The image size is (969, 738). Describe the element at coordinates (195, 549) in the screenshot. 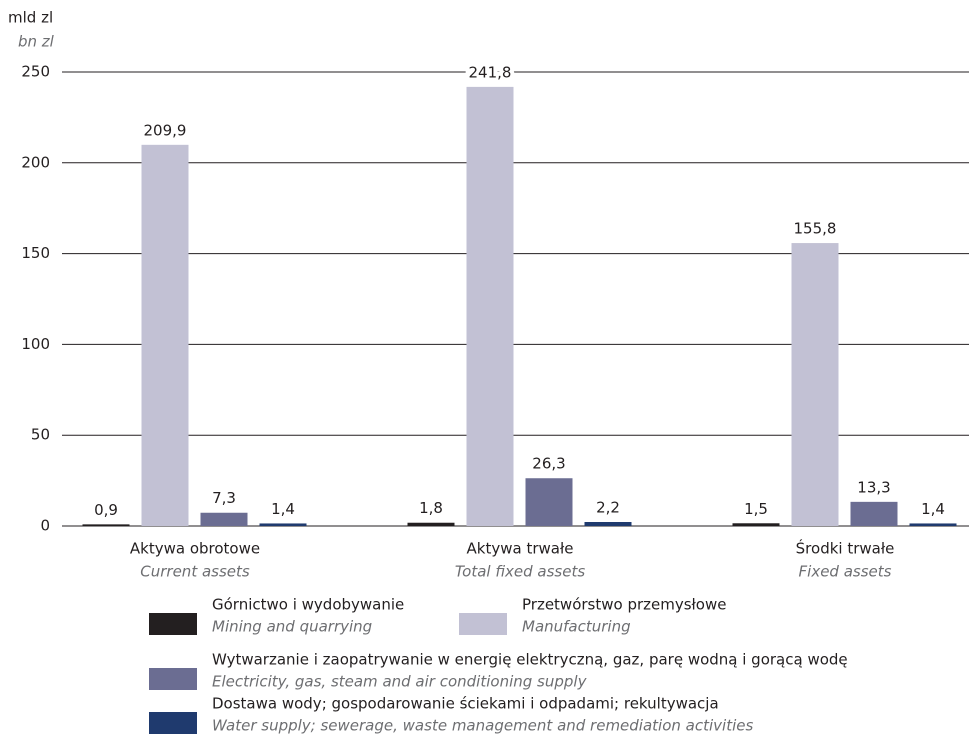

I see `x-tick-label: Aktywa obrotowe` at that location.